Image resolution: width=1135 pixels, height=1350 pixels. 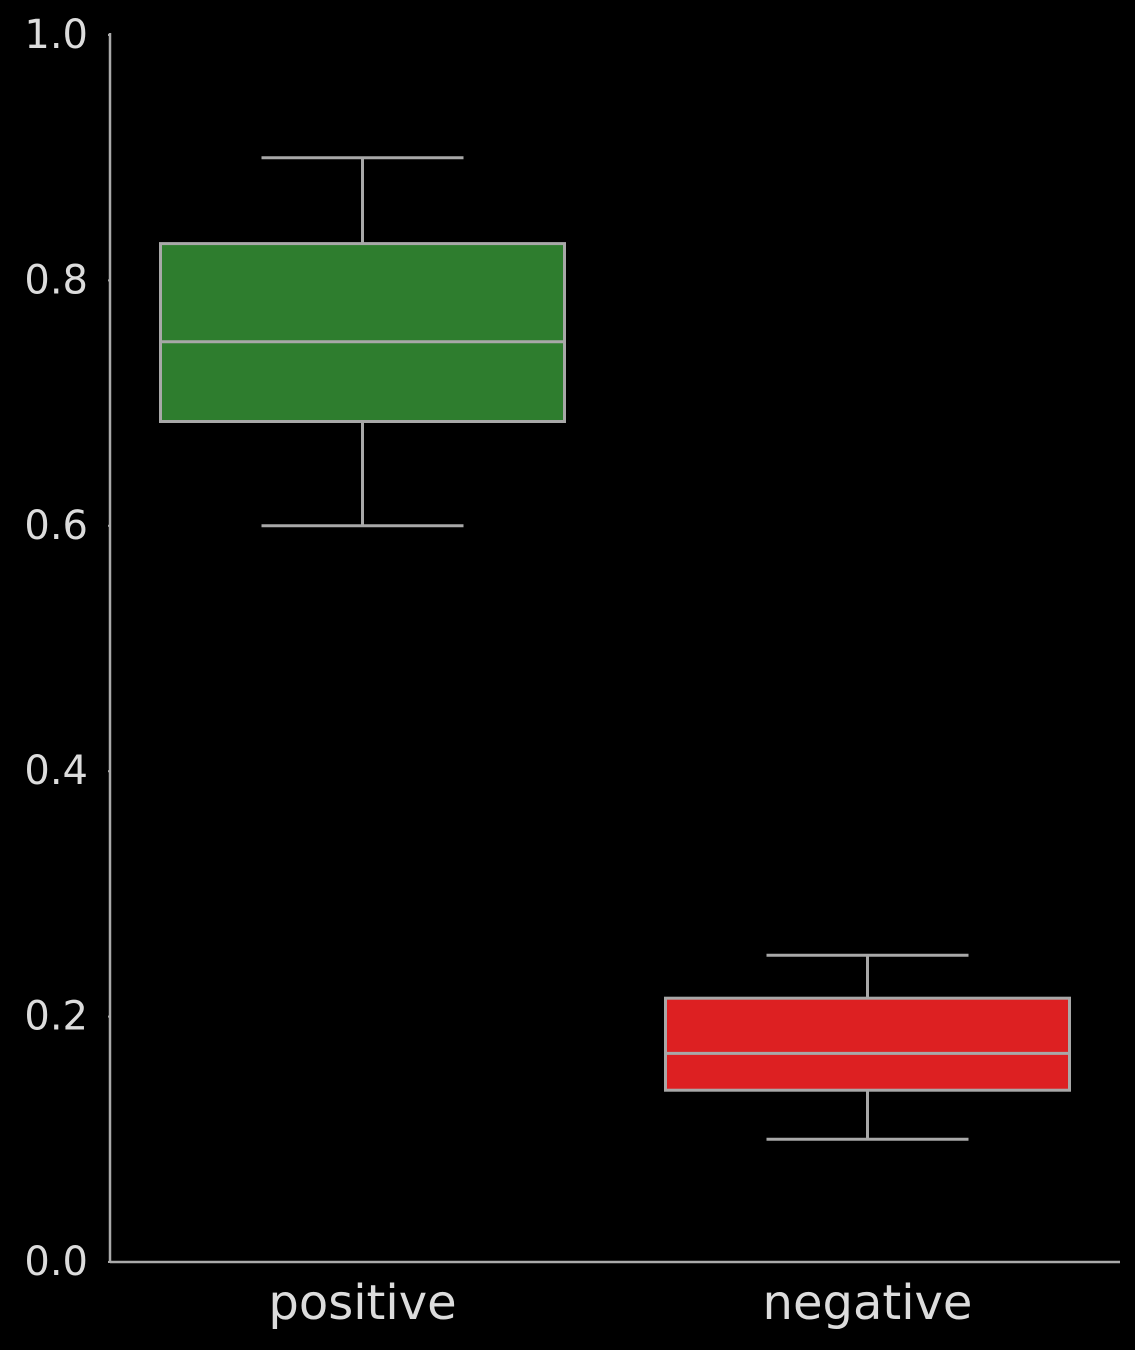 I want to click on y-tick-label: 1.0, so click(x=56, y=35).